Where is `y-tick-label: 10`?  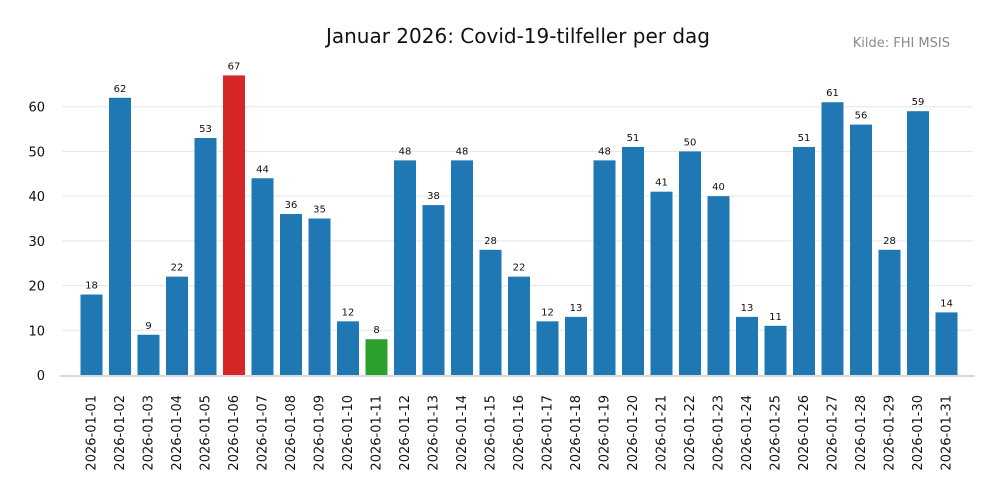 y-tick-label: 10 is located at coordinates (36, 331).